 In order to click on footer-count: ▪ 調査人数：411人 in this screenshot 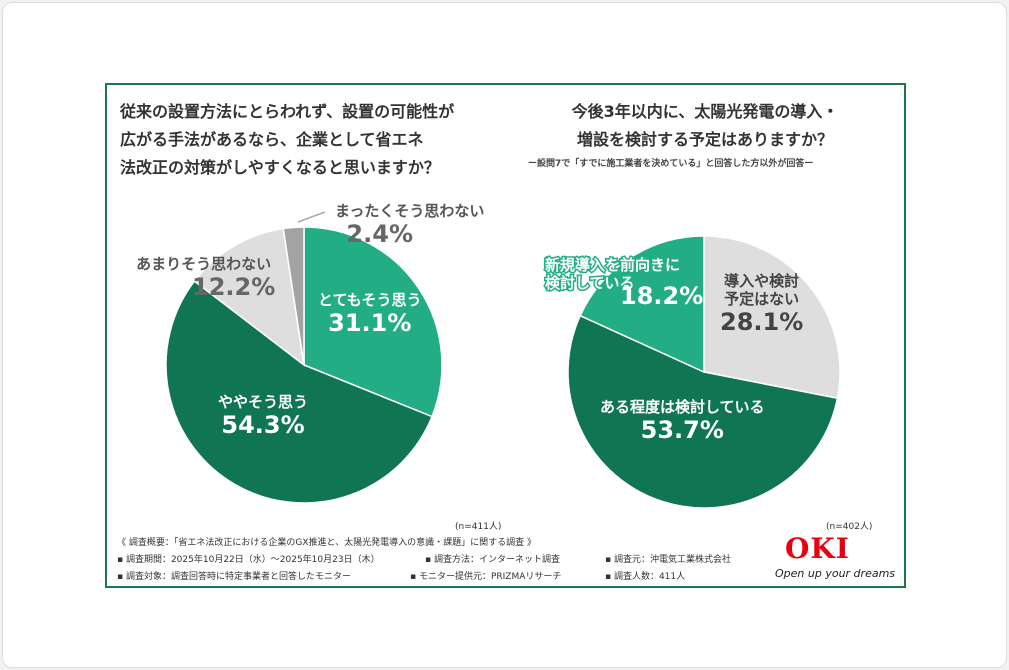, I will do `click(645, 577)`.